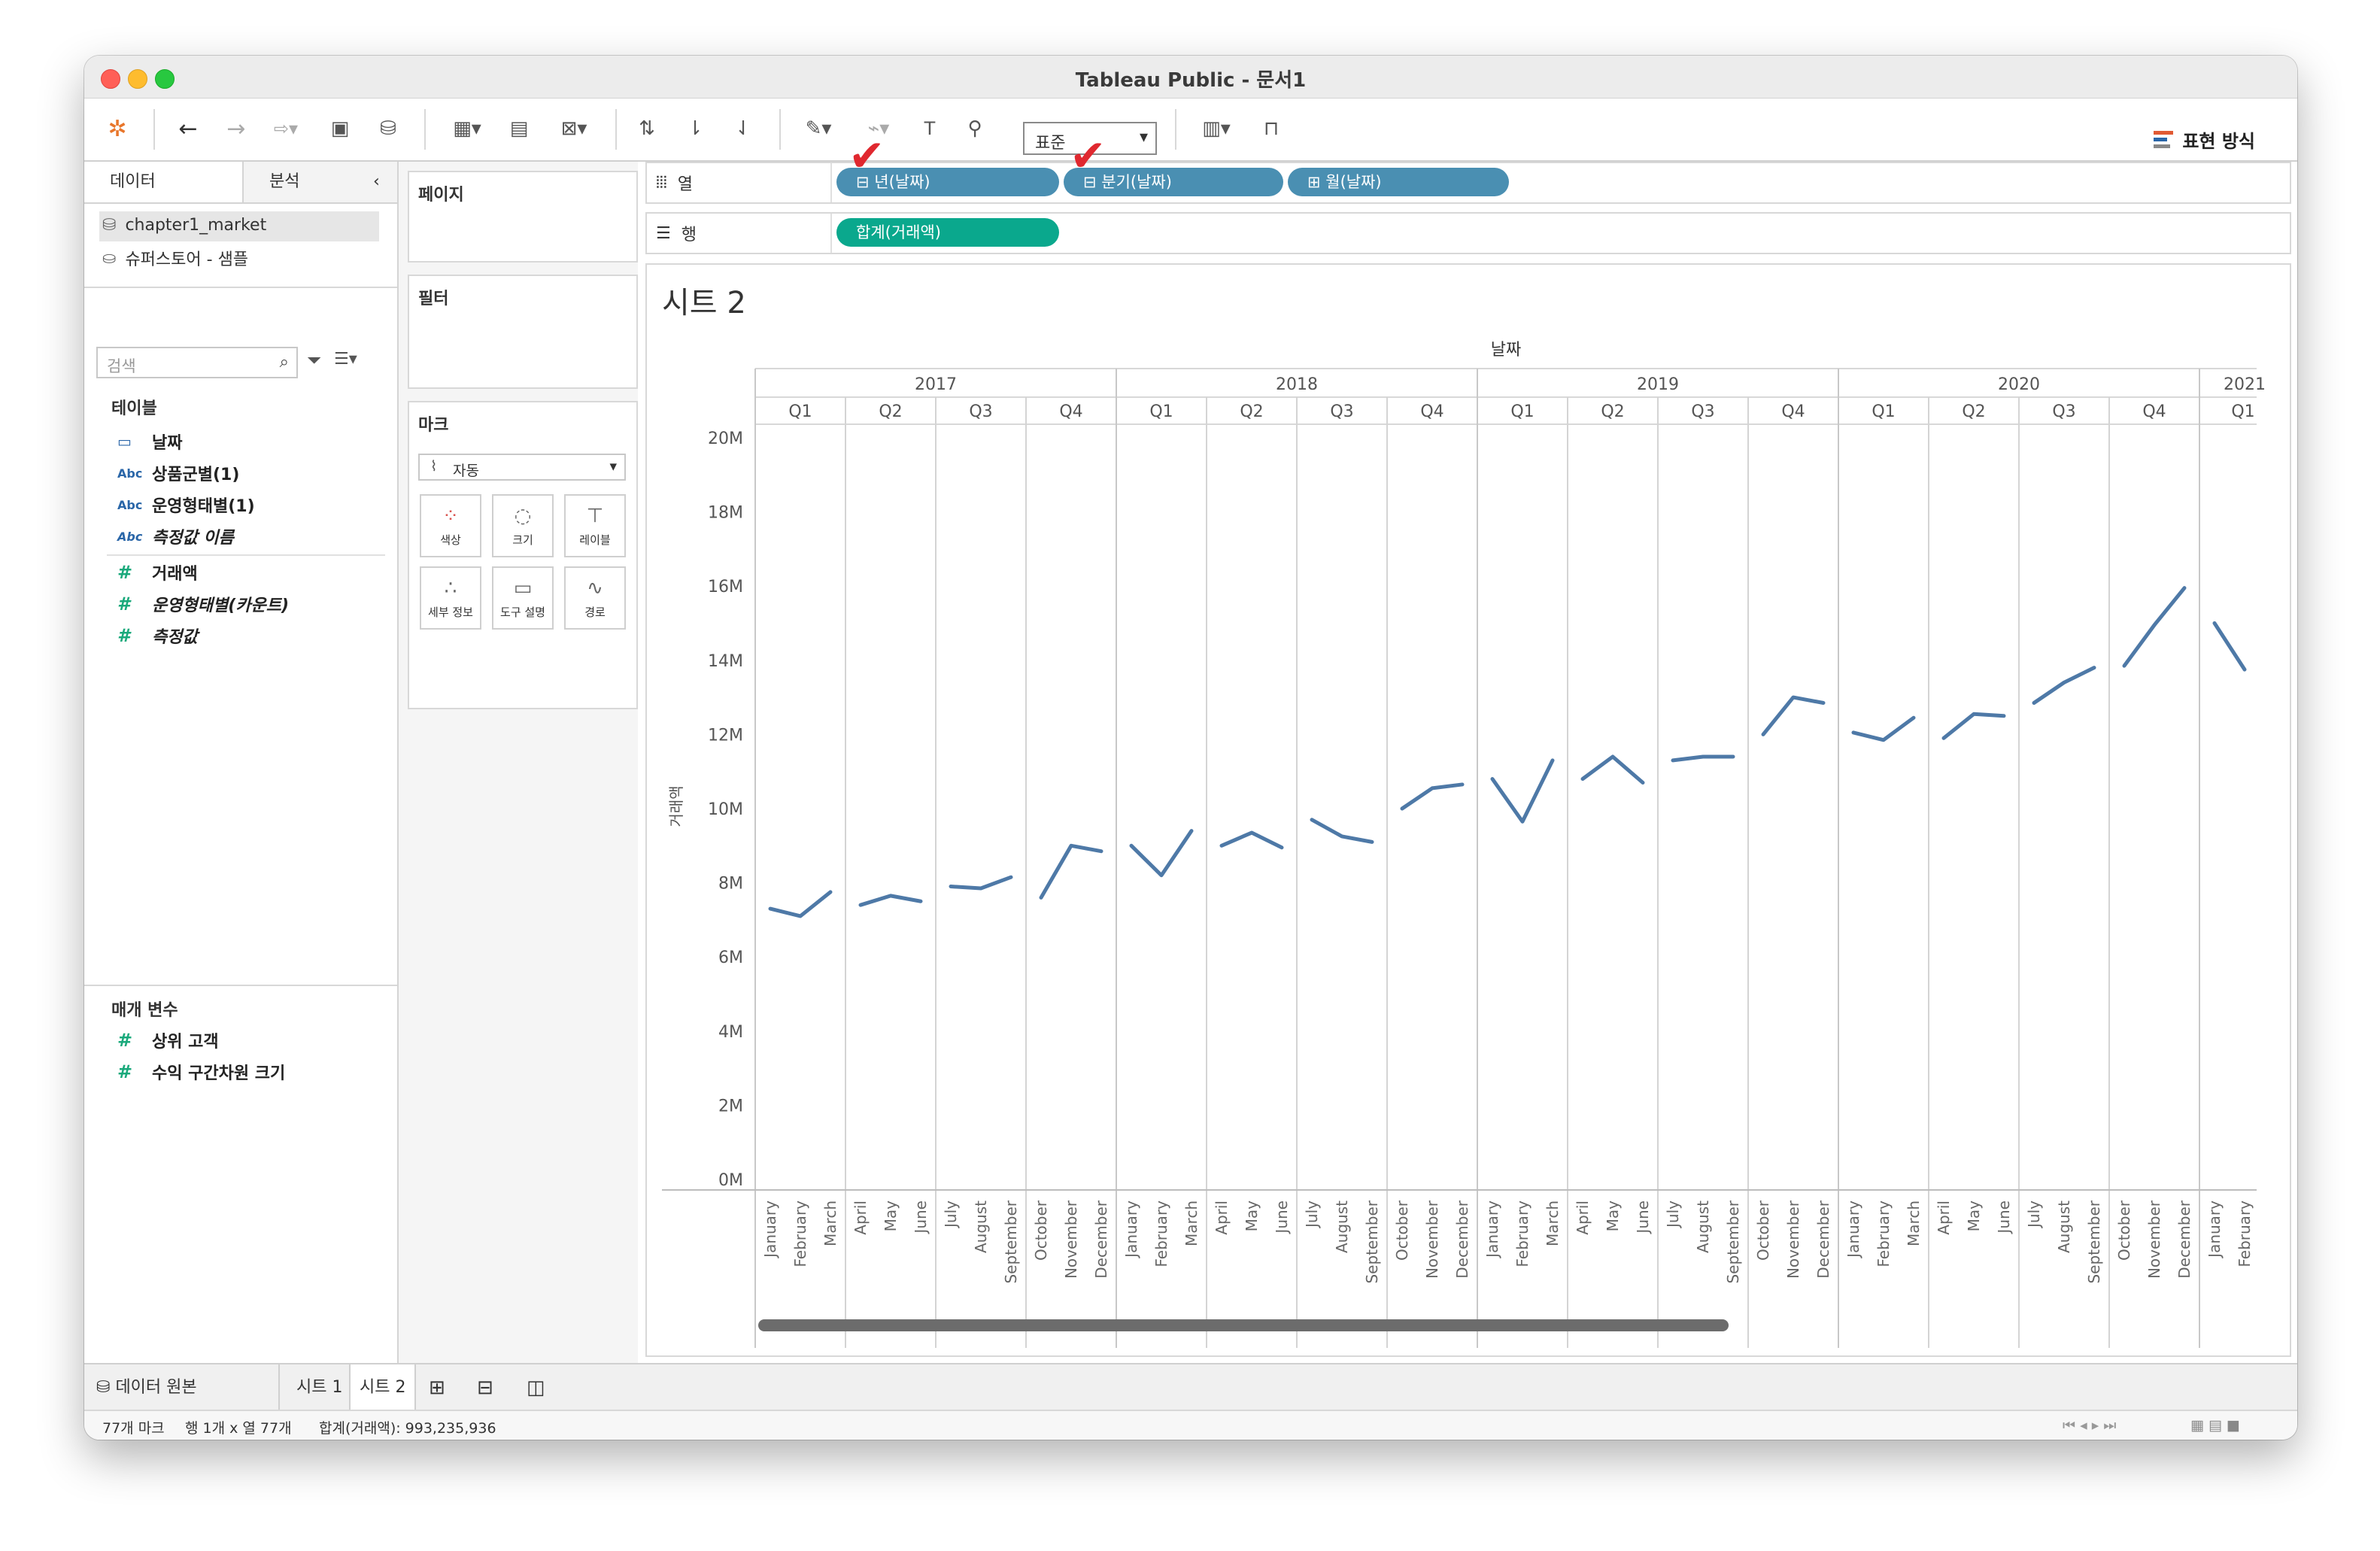 The height and width of the screenshot is (1551, 2380). Describe the element at coordinates (345, 360) in the screenshot. I see `view-options-icon: ☰▾` at that location.